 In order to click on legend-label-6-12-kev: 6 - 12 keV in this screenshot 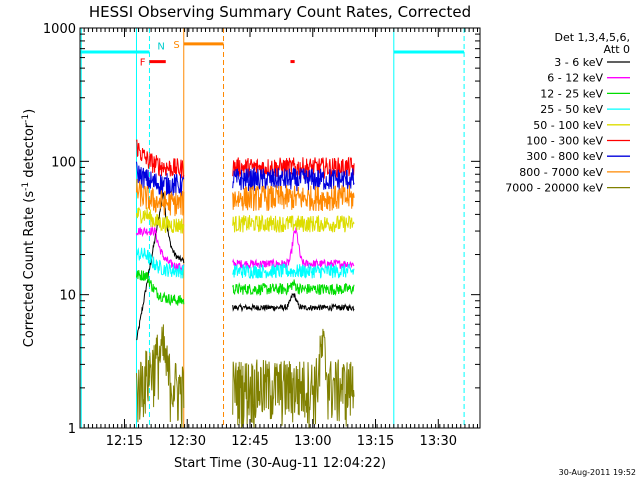, I will do `click(575, 78)`.